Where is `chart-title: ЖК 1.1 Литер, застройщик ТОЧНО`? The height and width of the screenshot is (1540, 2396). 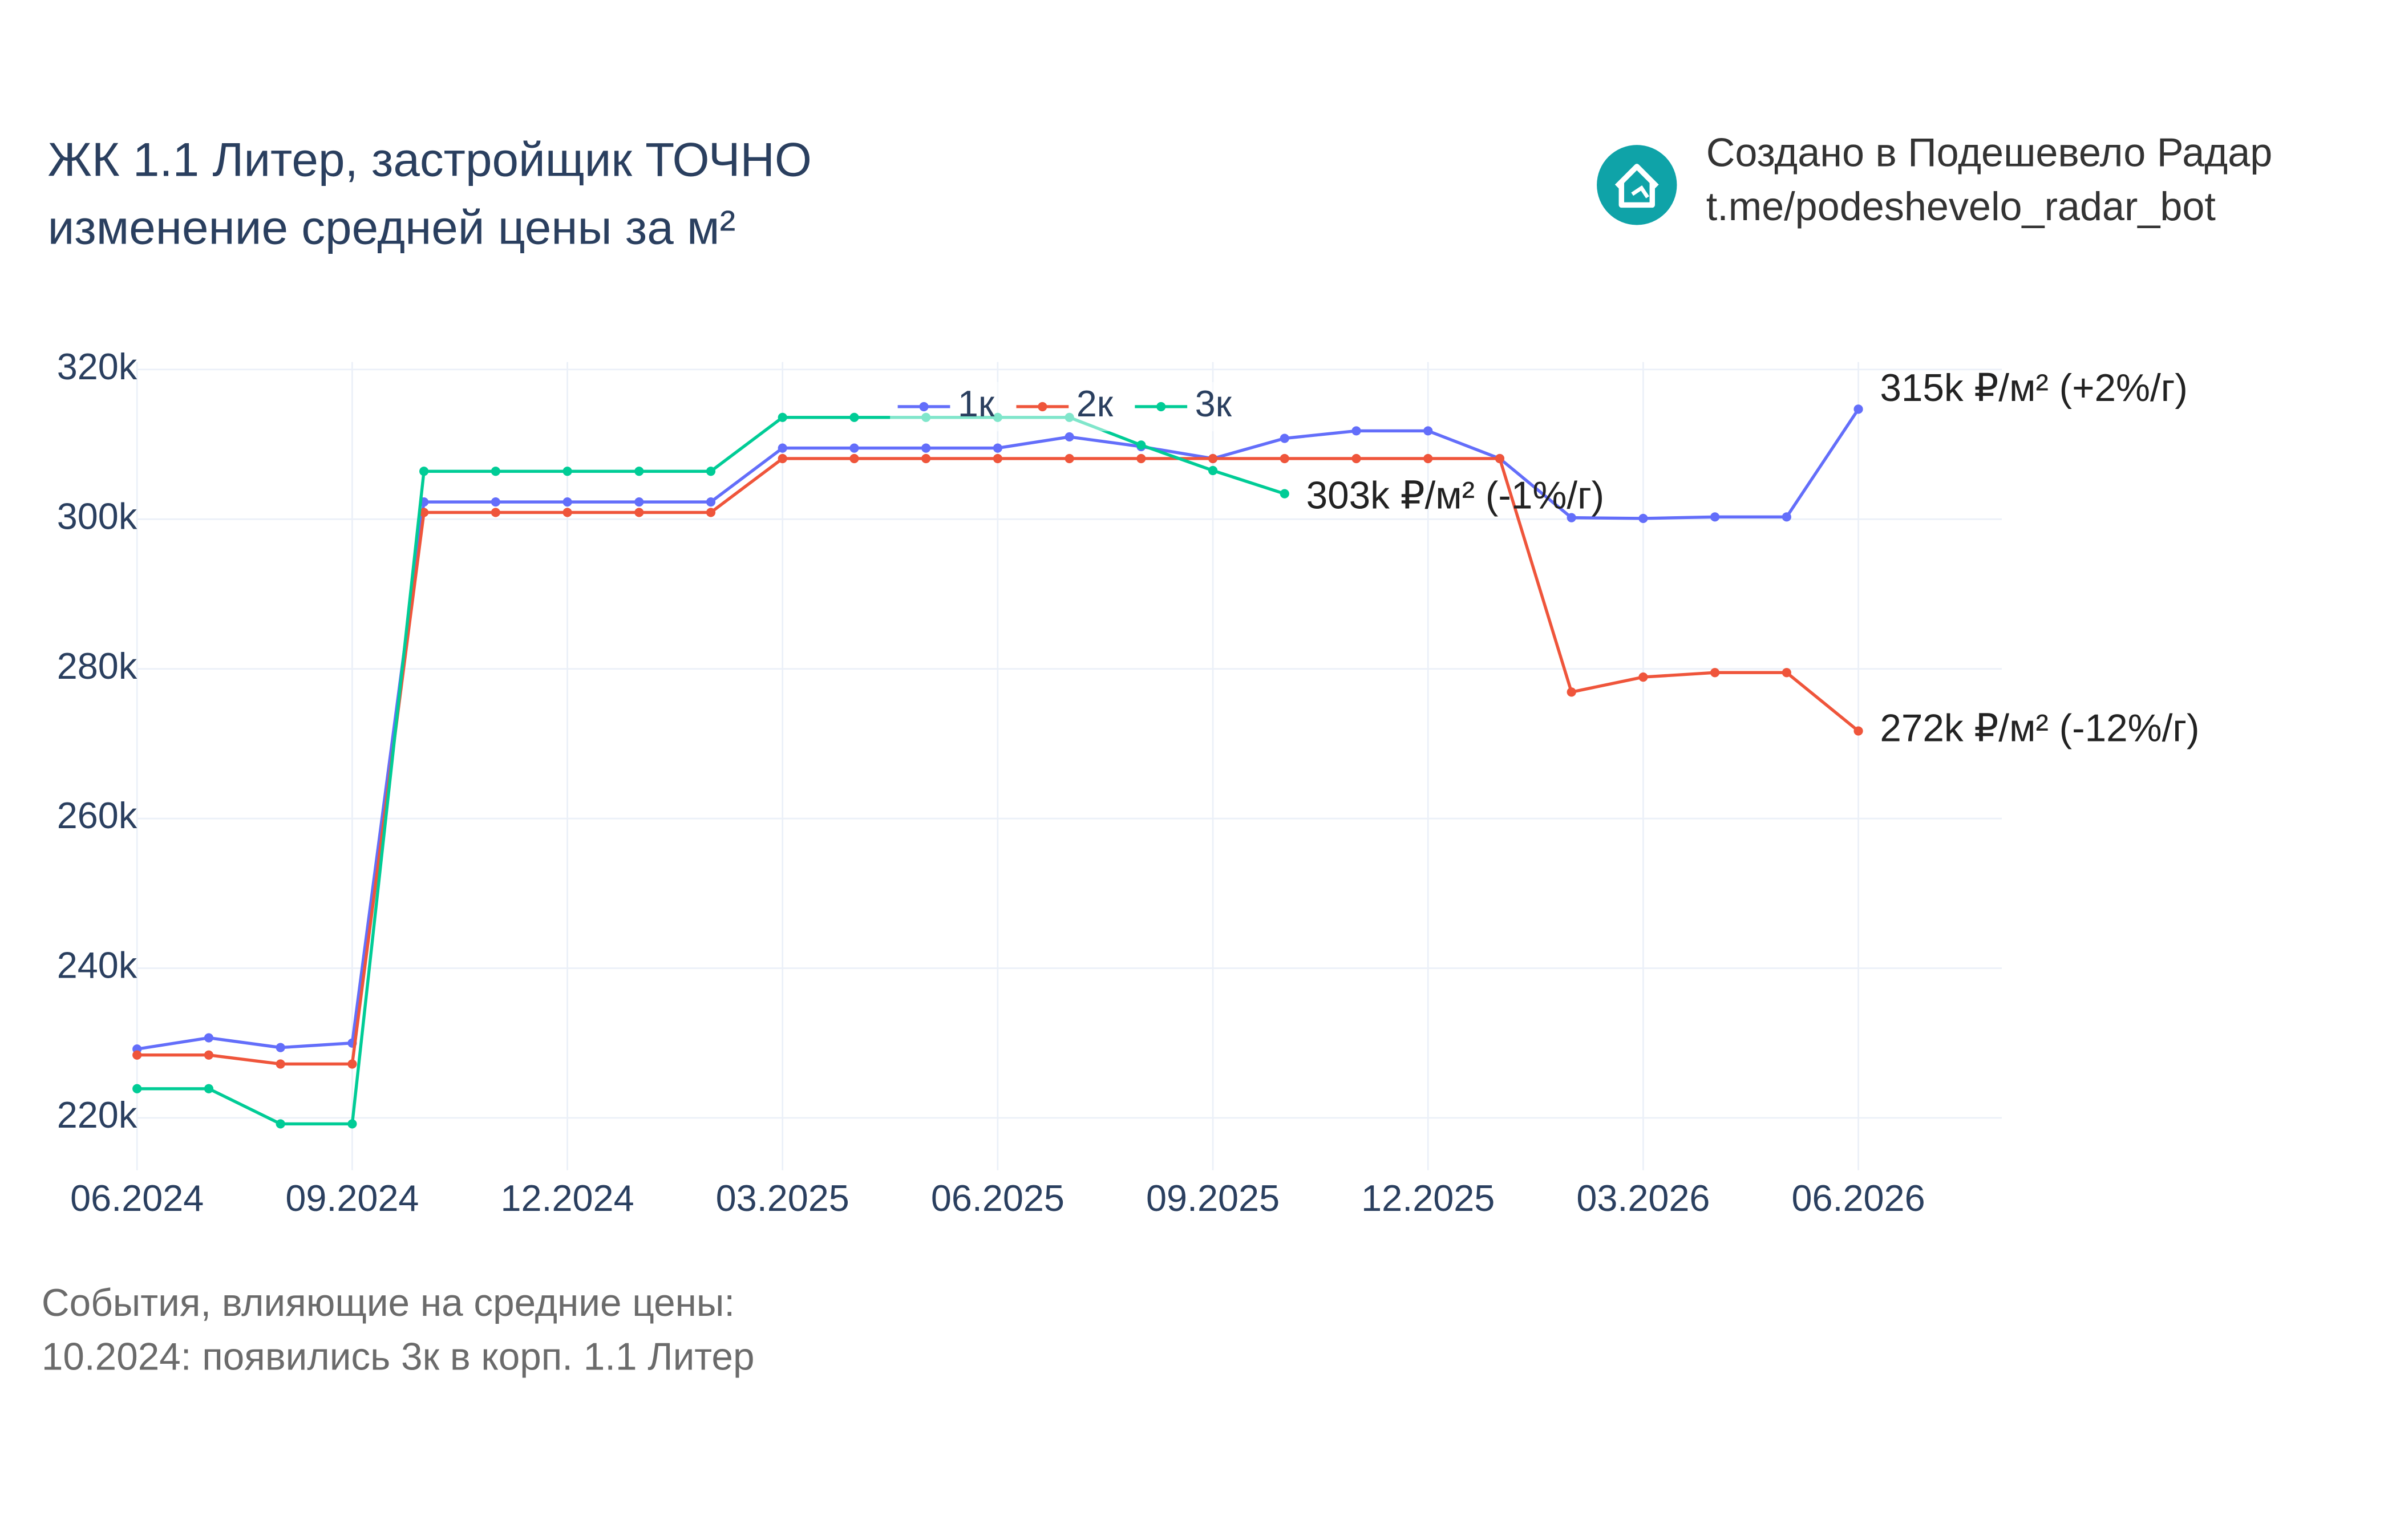 chart-title: ЖК 1.1 Литер, застройщик ТОЧНО is located at coordinates (430, 160).